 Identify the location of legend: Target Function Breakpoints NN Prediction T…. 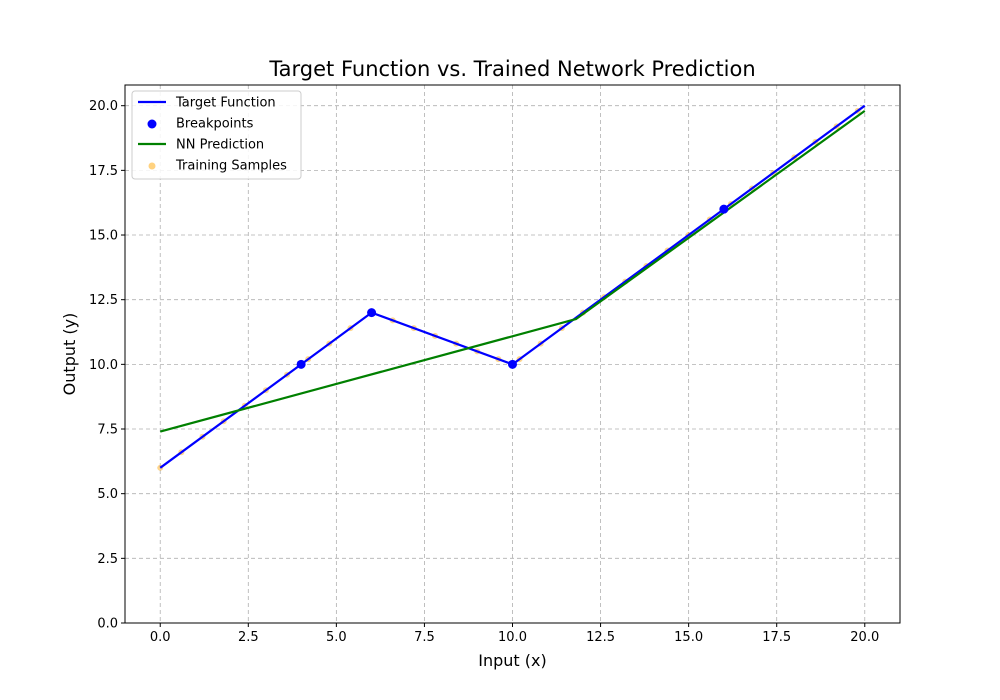
(216, 135).